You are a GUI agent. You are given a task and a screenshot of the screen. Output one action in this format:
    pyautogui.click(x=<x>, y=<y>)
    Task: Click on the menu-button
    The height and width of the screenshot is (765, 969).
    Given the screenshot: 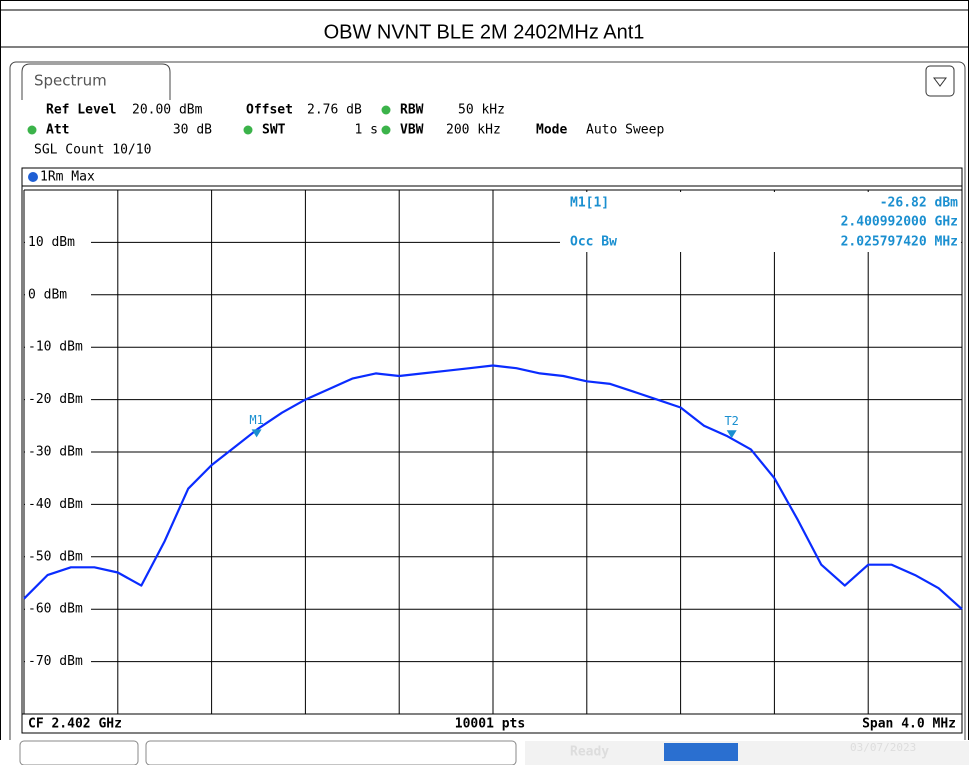 What is the action you would take?
    pyautogui.click(x=940, y=81)
    